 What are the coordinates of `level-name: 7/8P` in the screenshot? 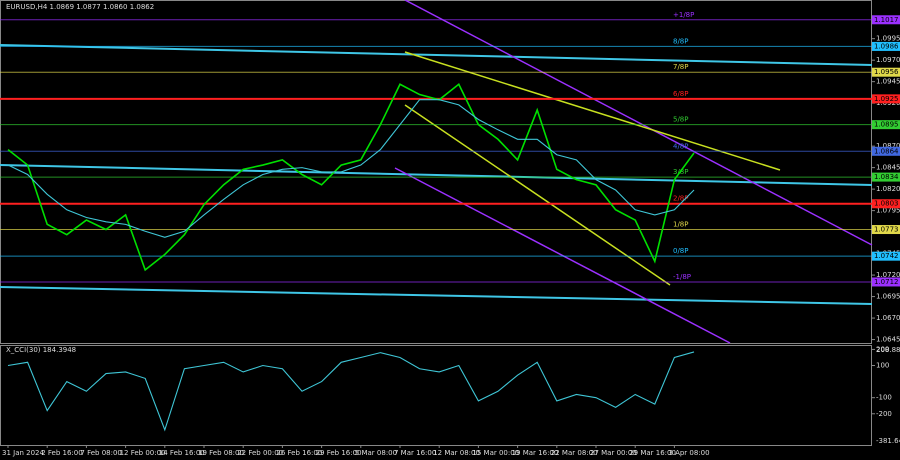 It's located at (681, 67).